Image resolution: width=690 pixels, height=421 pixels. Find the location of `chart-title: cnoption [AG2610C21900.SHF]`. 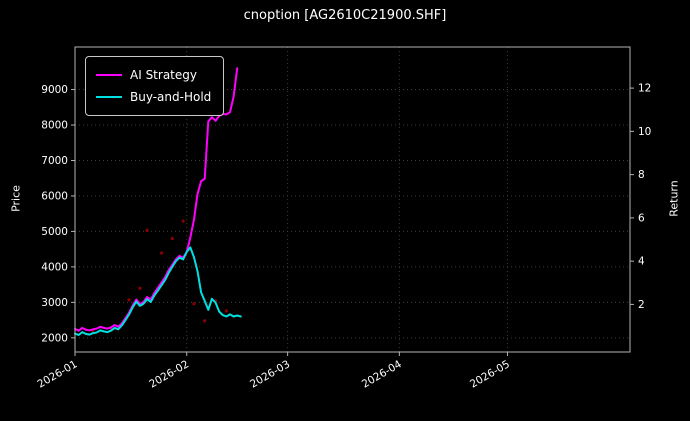

chart-title: cnoption [AG2610C21900.SHF] is located at coordinates (345, 15).